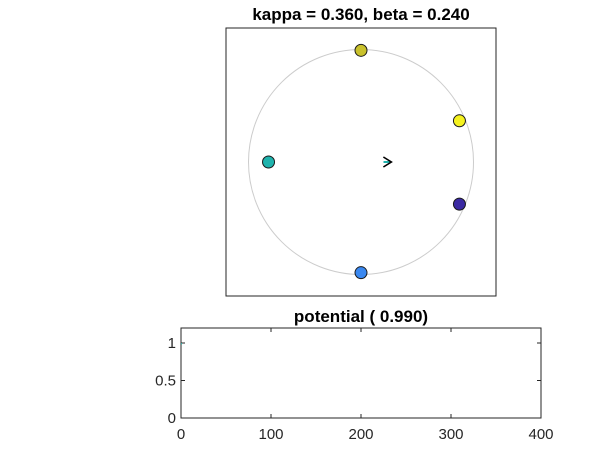 Image resolution: width=600 pixels, height=450 pixels. What do you see at coordinates (360, 434) in the screenshot?
I see `x-tick-label: 200` at bounding box center [360, 434].